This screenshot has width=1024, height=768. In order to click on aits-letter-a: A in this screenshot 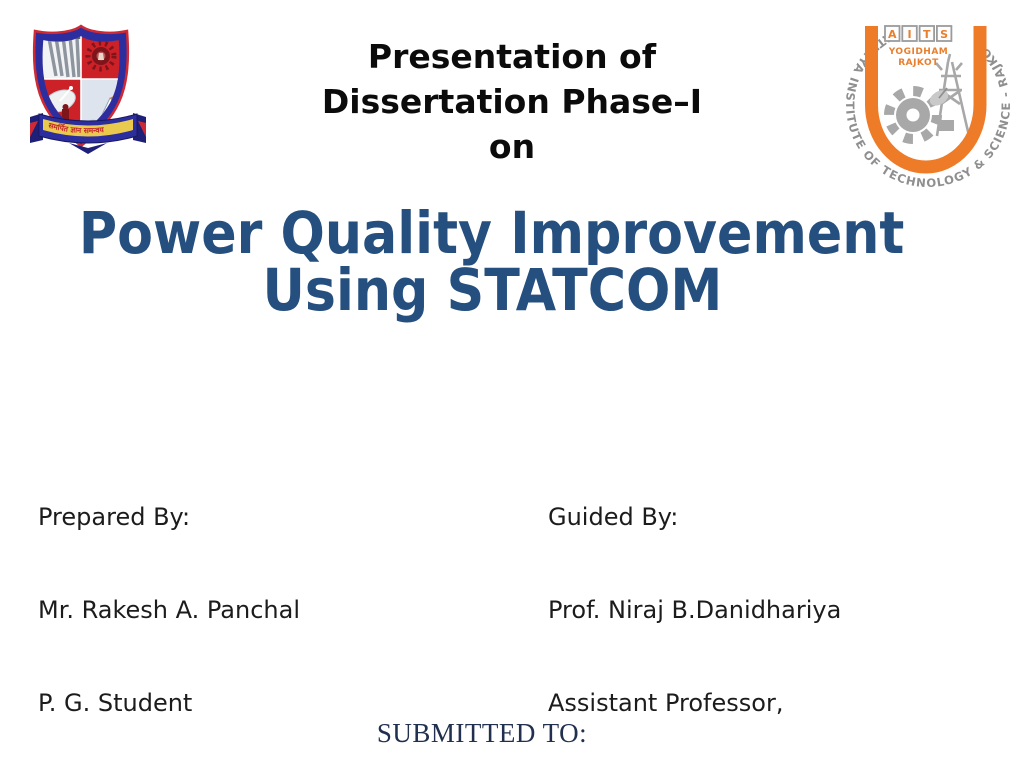, I will do `click(892, 34)`.